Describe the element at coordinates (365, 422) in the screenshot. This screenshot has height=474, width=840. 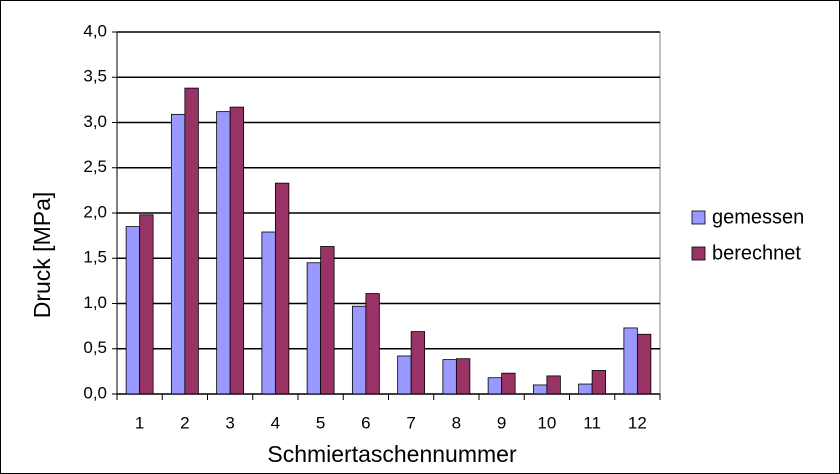
I see `x-tick-label: 6` at that location.